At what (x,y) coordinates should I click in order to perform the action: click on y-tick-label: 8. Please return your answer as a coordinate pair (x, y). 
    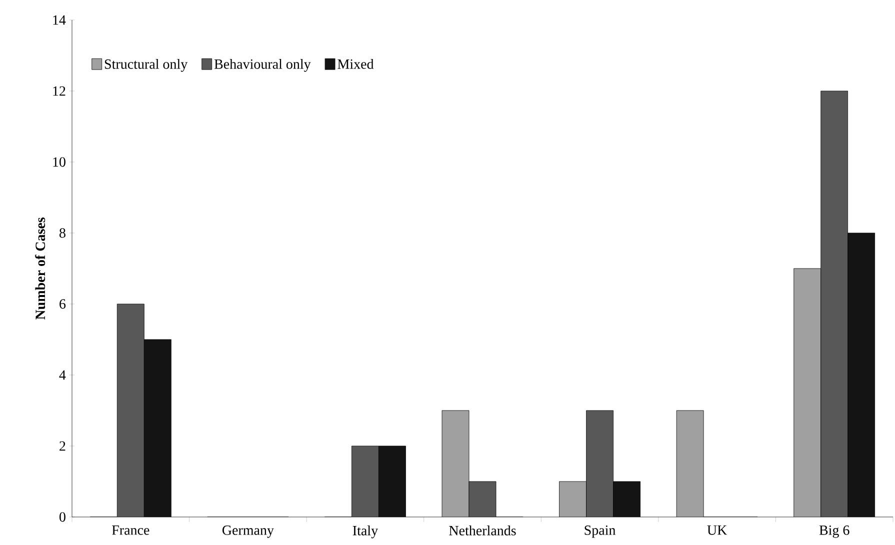
    Looking at the image, I should click on (63, 233).